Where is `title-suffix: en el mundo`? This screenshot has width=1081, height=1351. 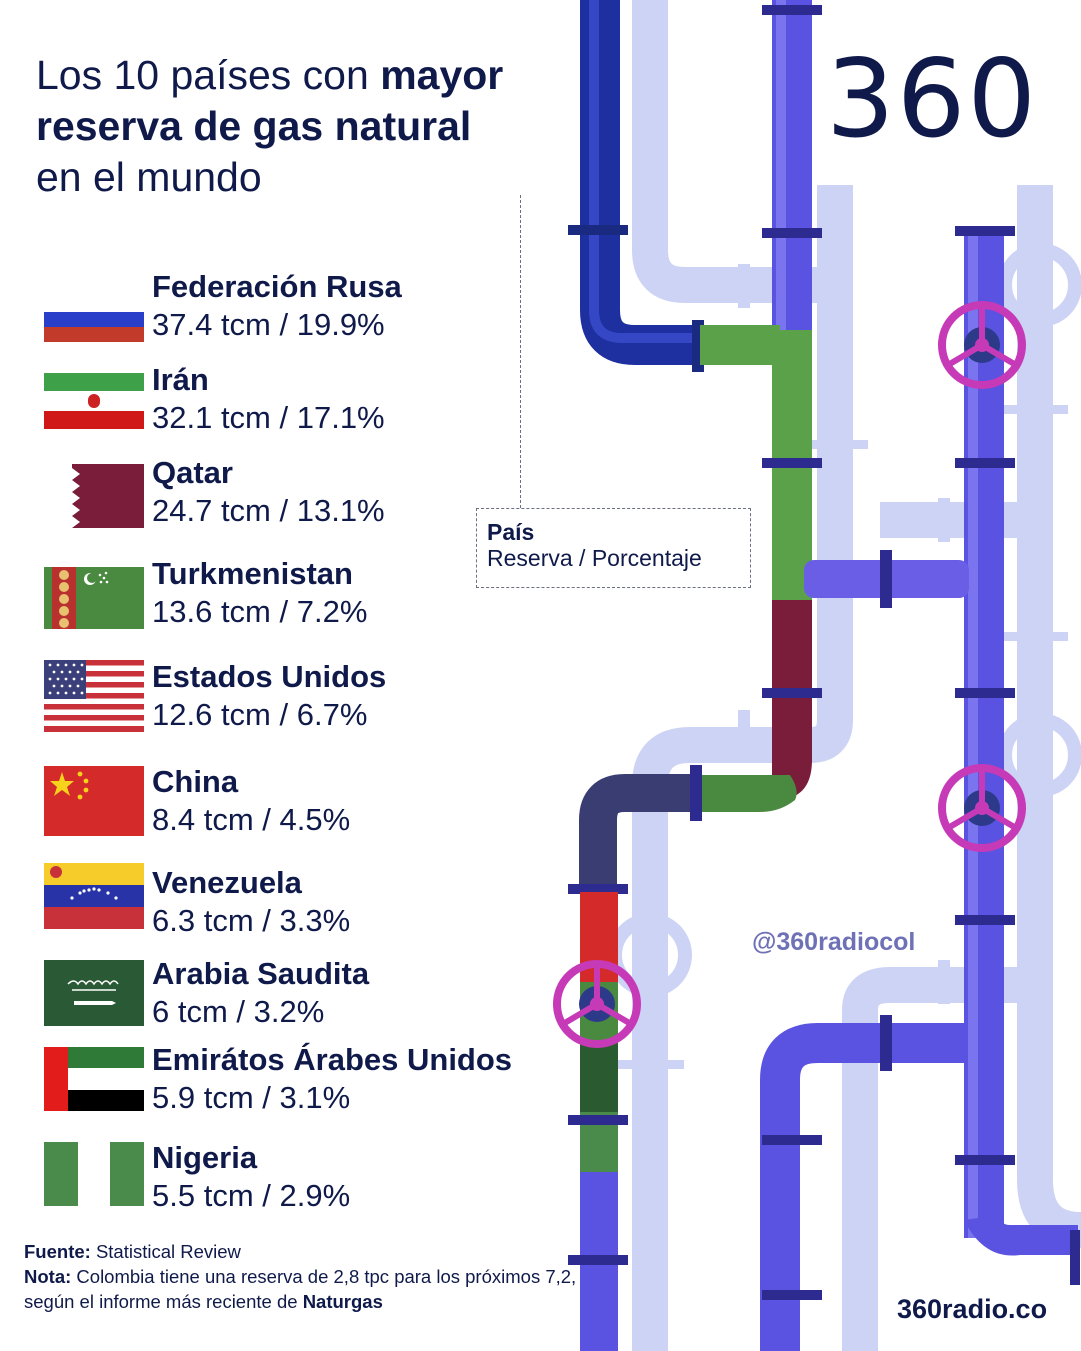
title-suffix: en el mundo is located at coordinates (149, 177).